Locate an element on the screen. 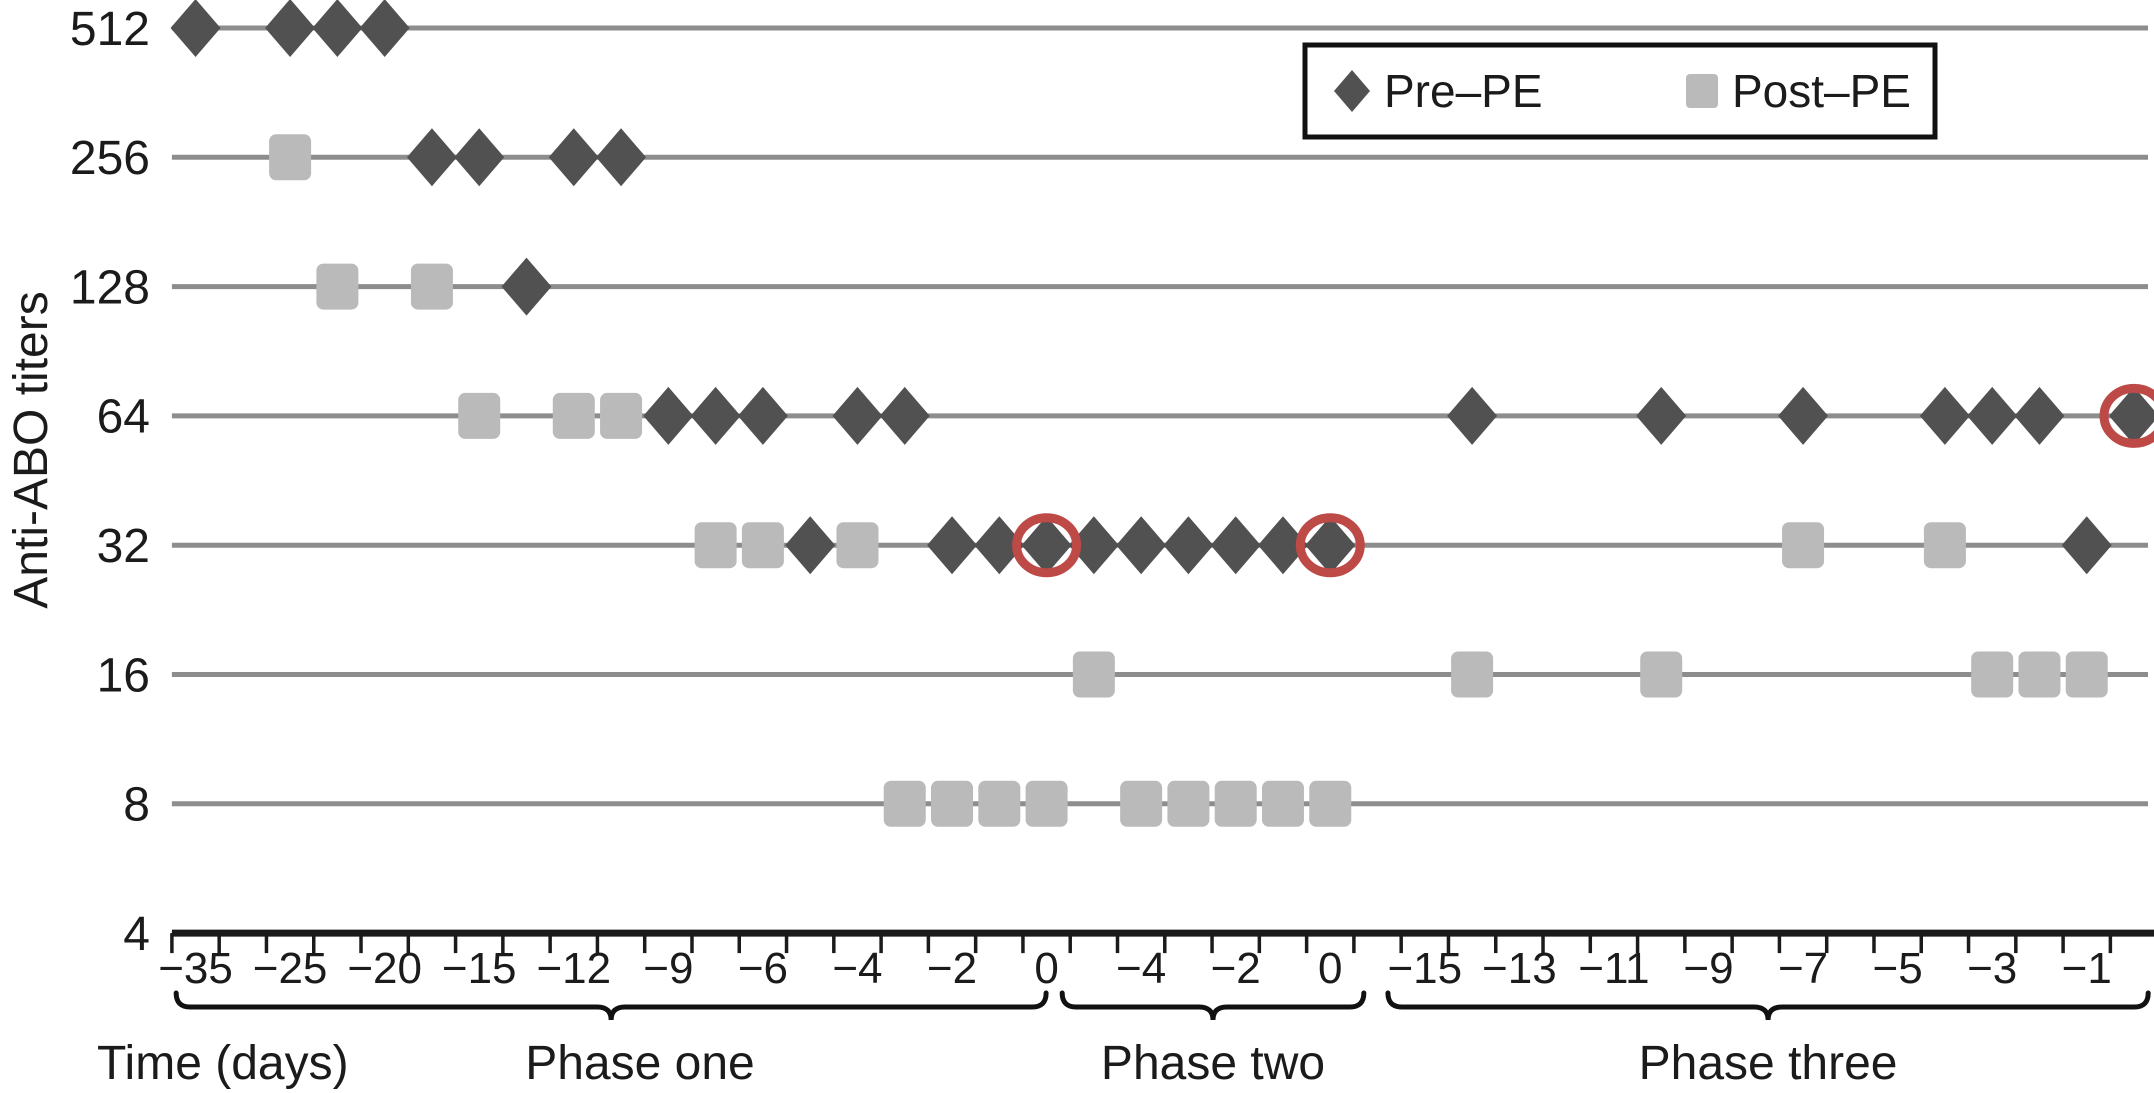  pre-pe-diamond-icon is located at coordinates (1352, 91).